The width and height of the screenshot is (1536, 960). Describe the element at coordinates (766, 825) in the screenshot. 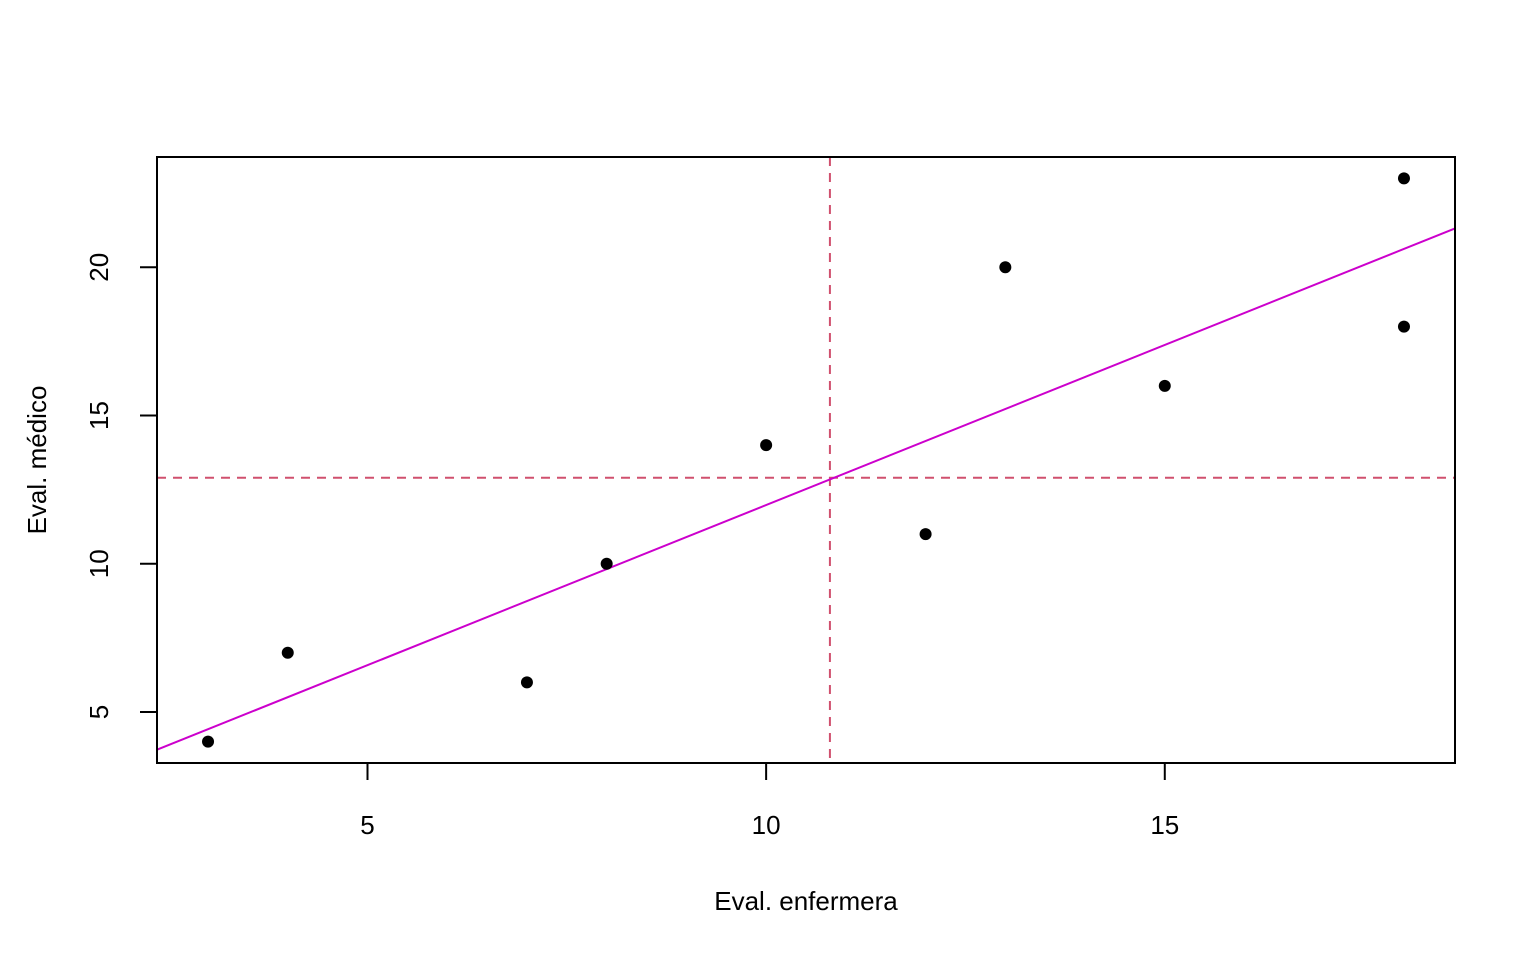

I see `x-tick-label: 10` at that location.